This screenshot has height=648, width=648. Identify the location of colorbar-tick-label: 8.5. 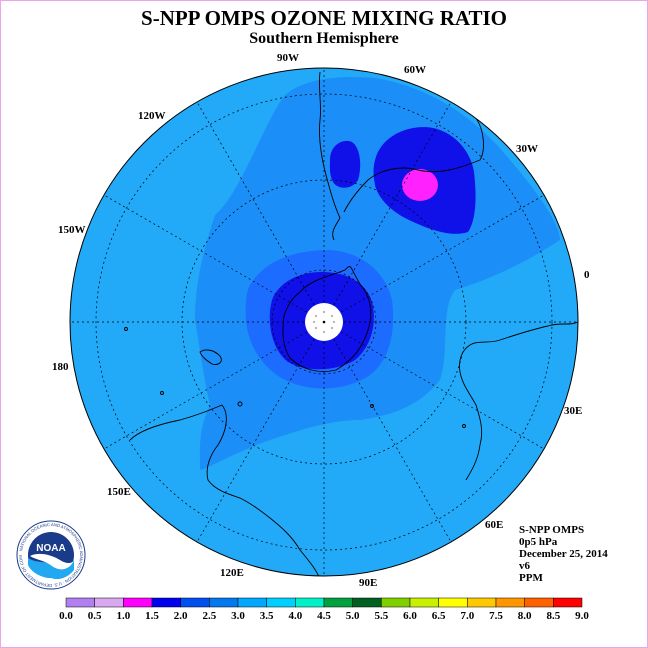
(553, 616).